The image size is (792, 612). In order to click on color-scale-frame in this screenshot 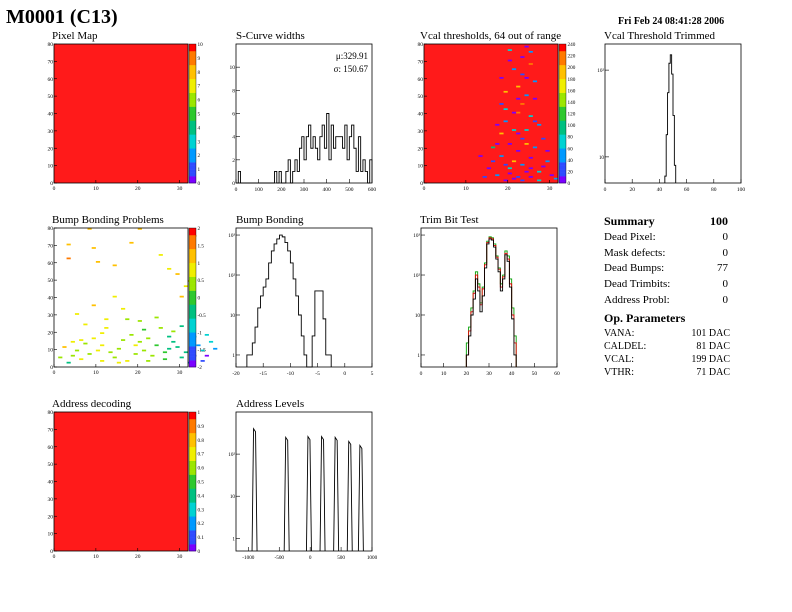, I will do `click(192, 297)`.